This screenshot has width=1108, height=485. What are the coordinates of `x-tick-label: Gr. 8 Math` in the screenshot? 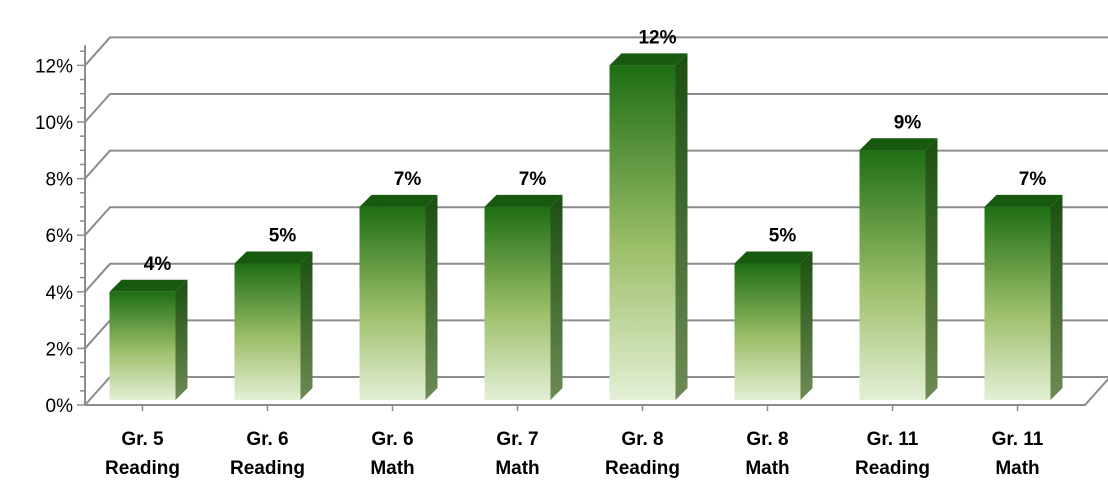 It's located at (767, 454).